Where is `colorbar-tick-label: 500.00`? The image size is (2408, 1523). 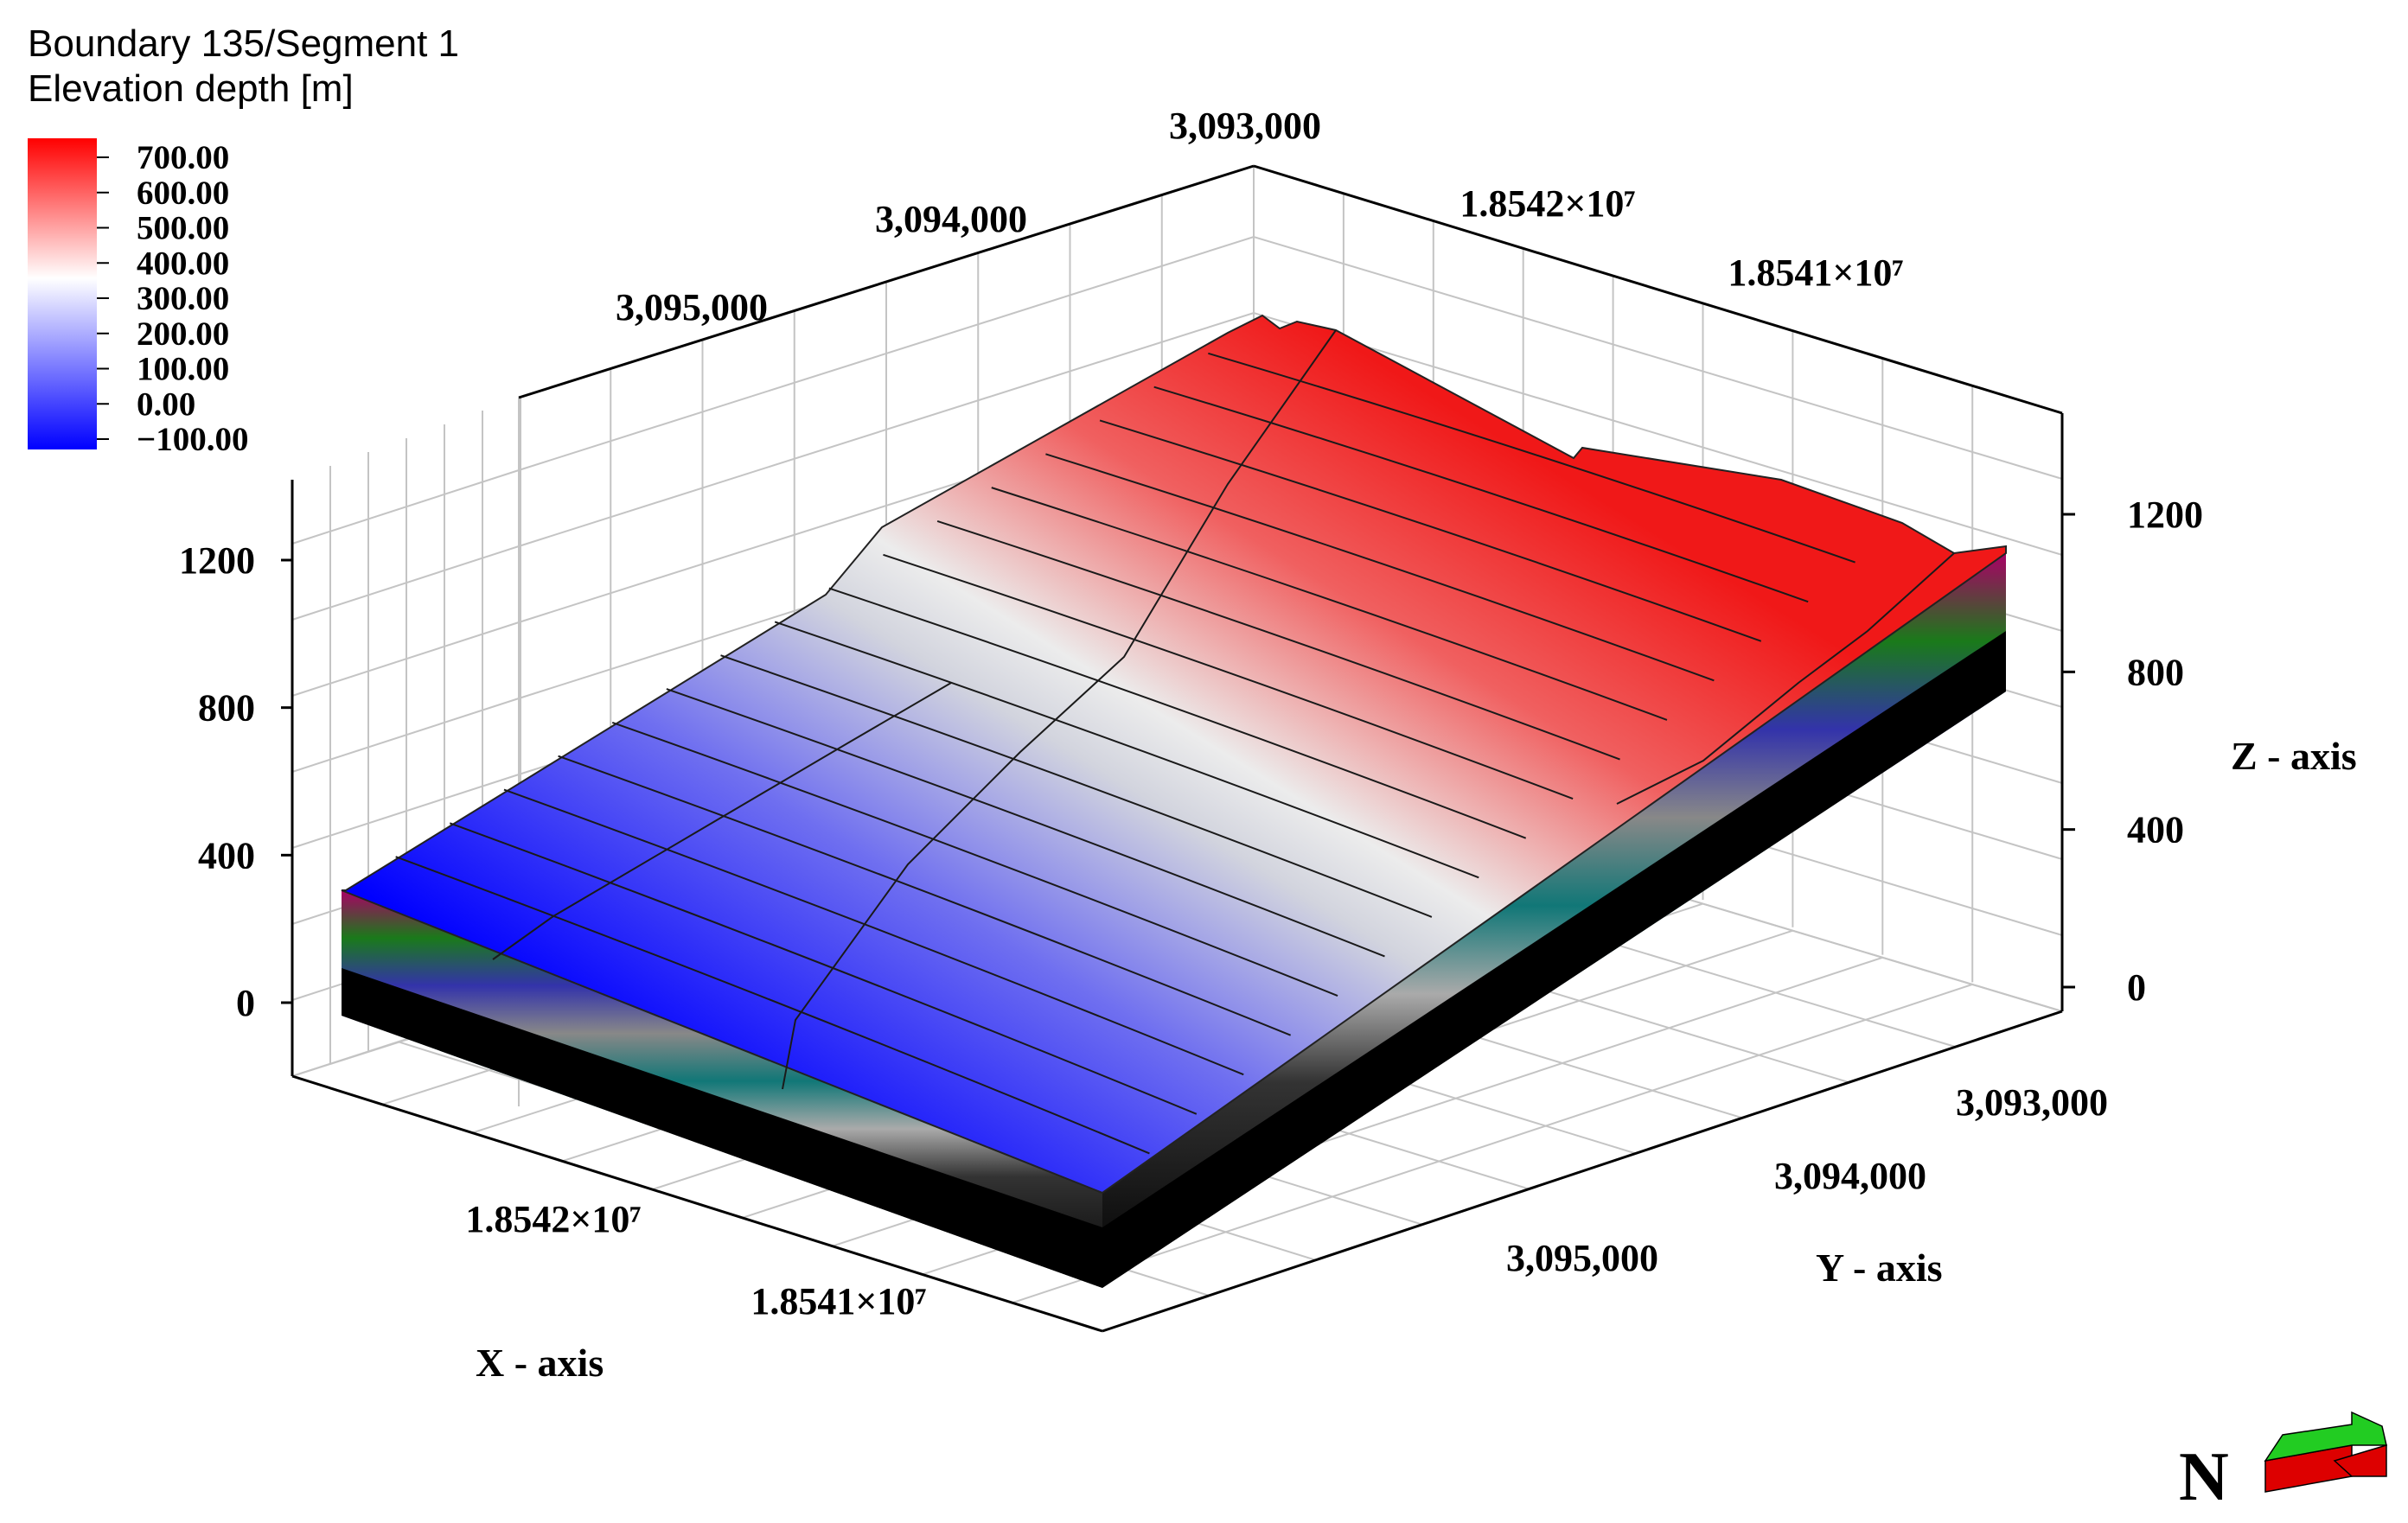 colorbar-tick-label: 500.00 is located at coordinates (183, 228).